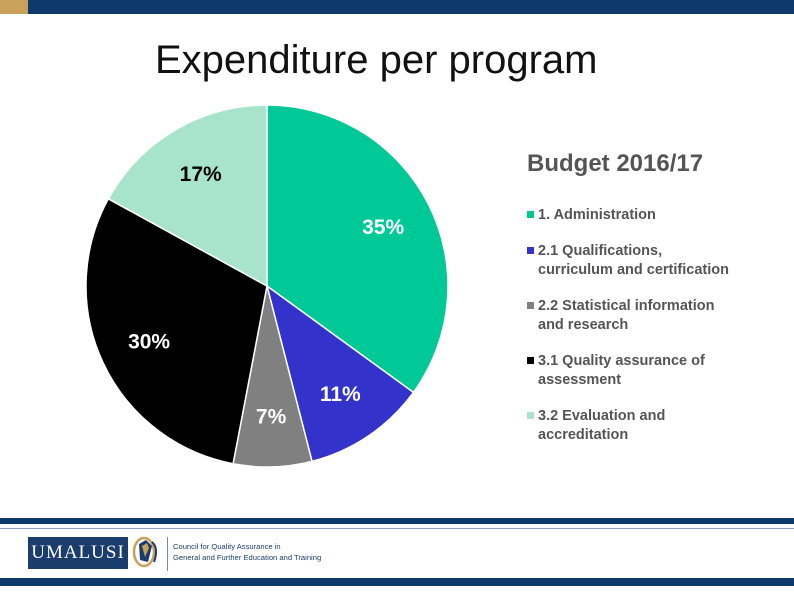  I want to click on data-label-2-2-statistical-information-and-research: 7%, so click(271, 416).